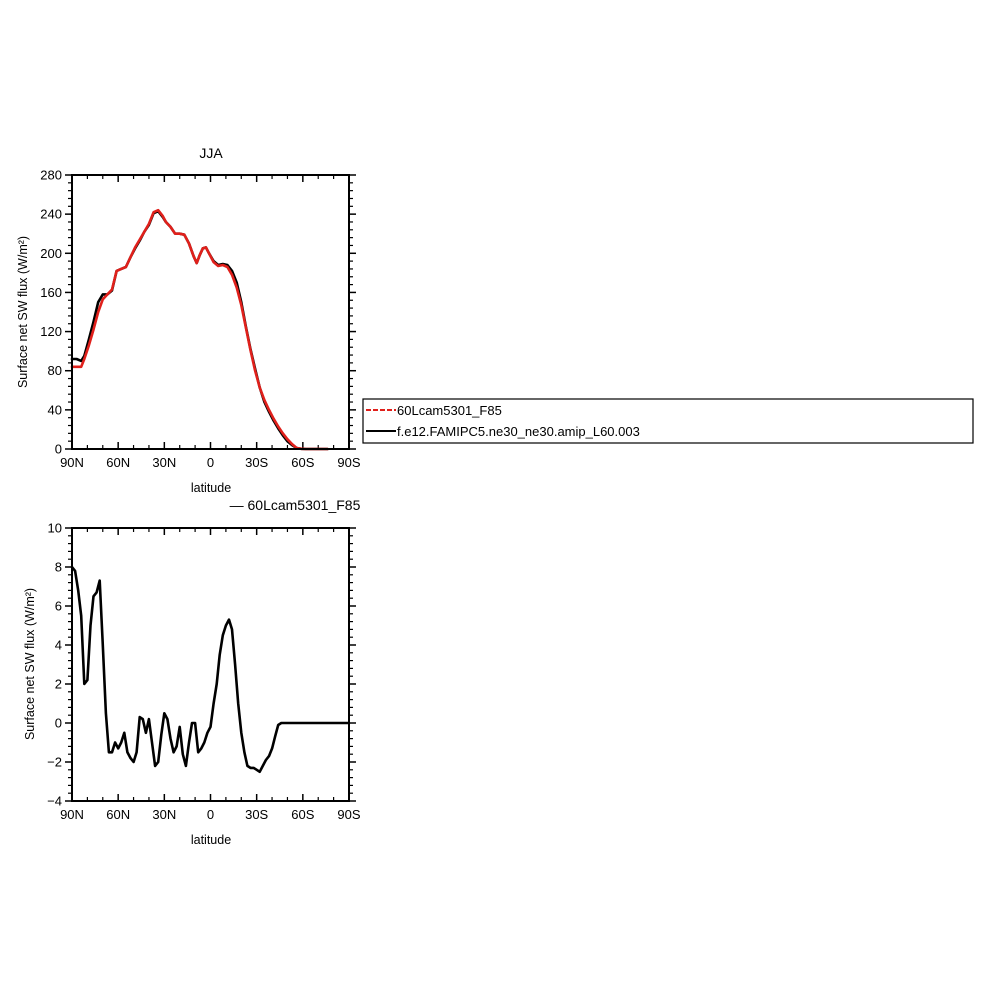 The image size is (989, 991). What do you see at coordinates (58, 606) in the screenshot?
I see `y-tick-label: 6` at bounding box center [58, 606].